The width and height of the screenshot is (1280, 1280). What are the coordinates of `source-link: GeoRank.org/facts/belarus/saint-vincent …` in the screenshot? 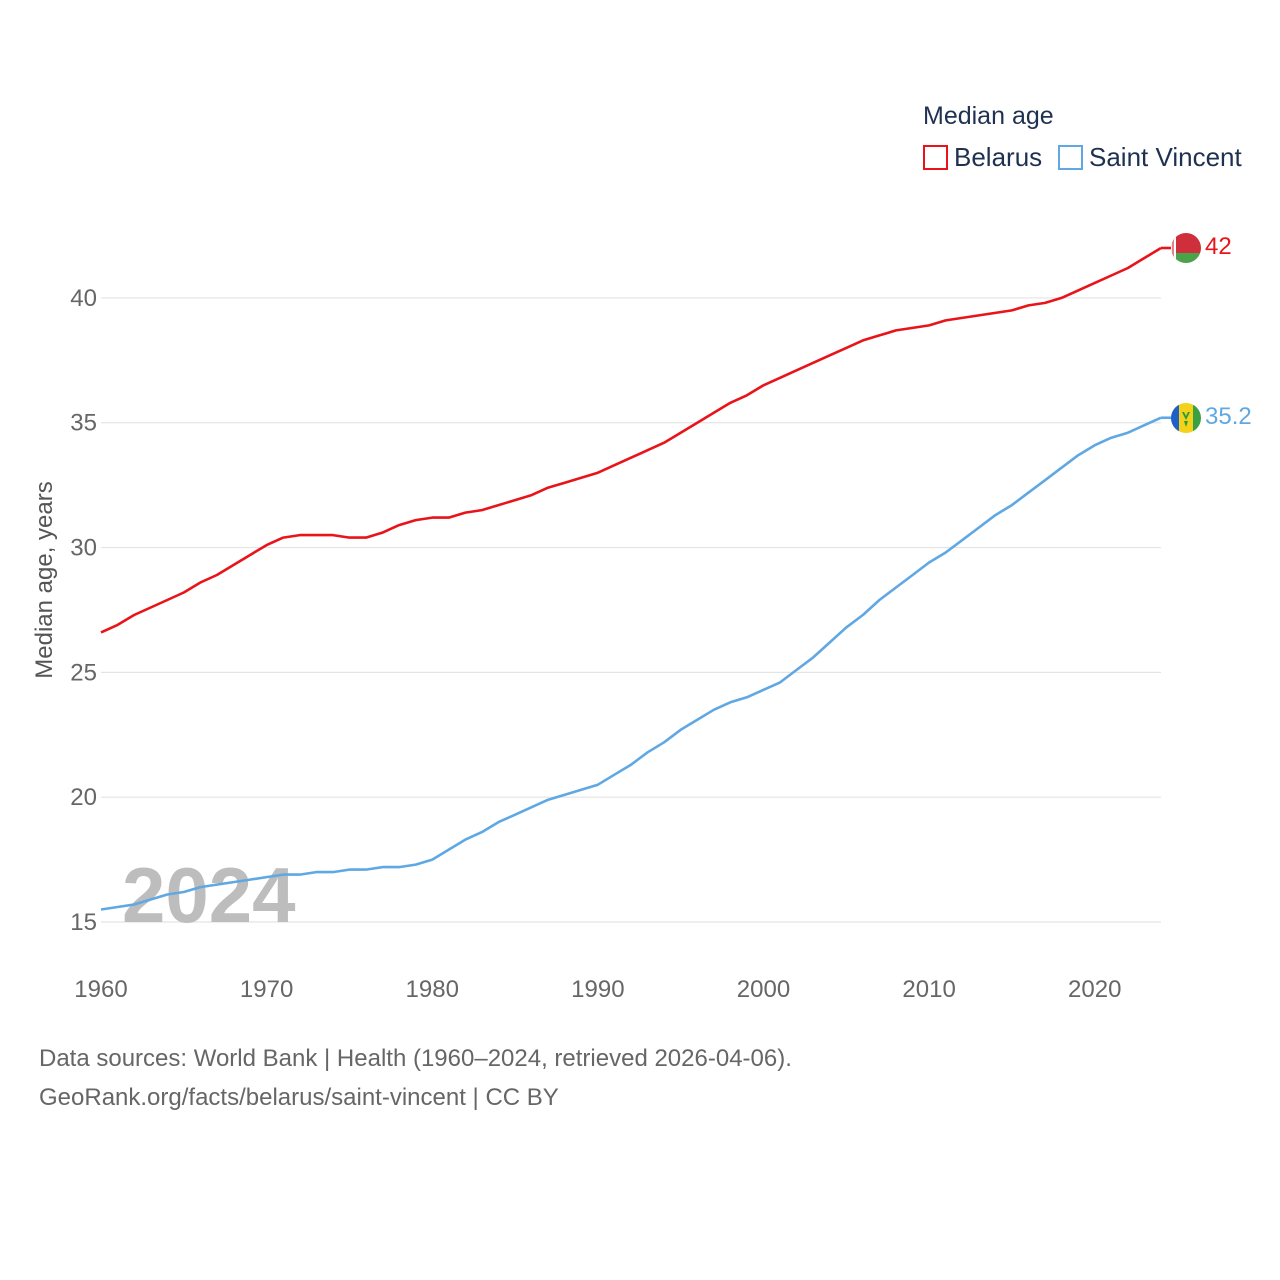 It's located at (299, 1097).